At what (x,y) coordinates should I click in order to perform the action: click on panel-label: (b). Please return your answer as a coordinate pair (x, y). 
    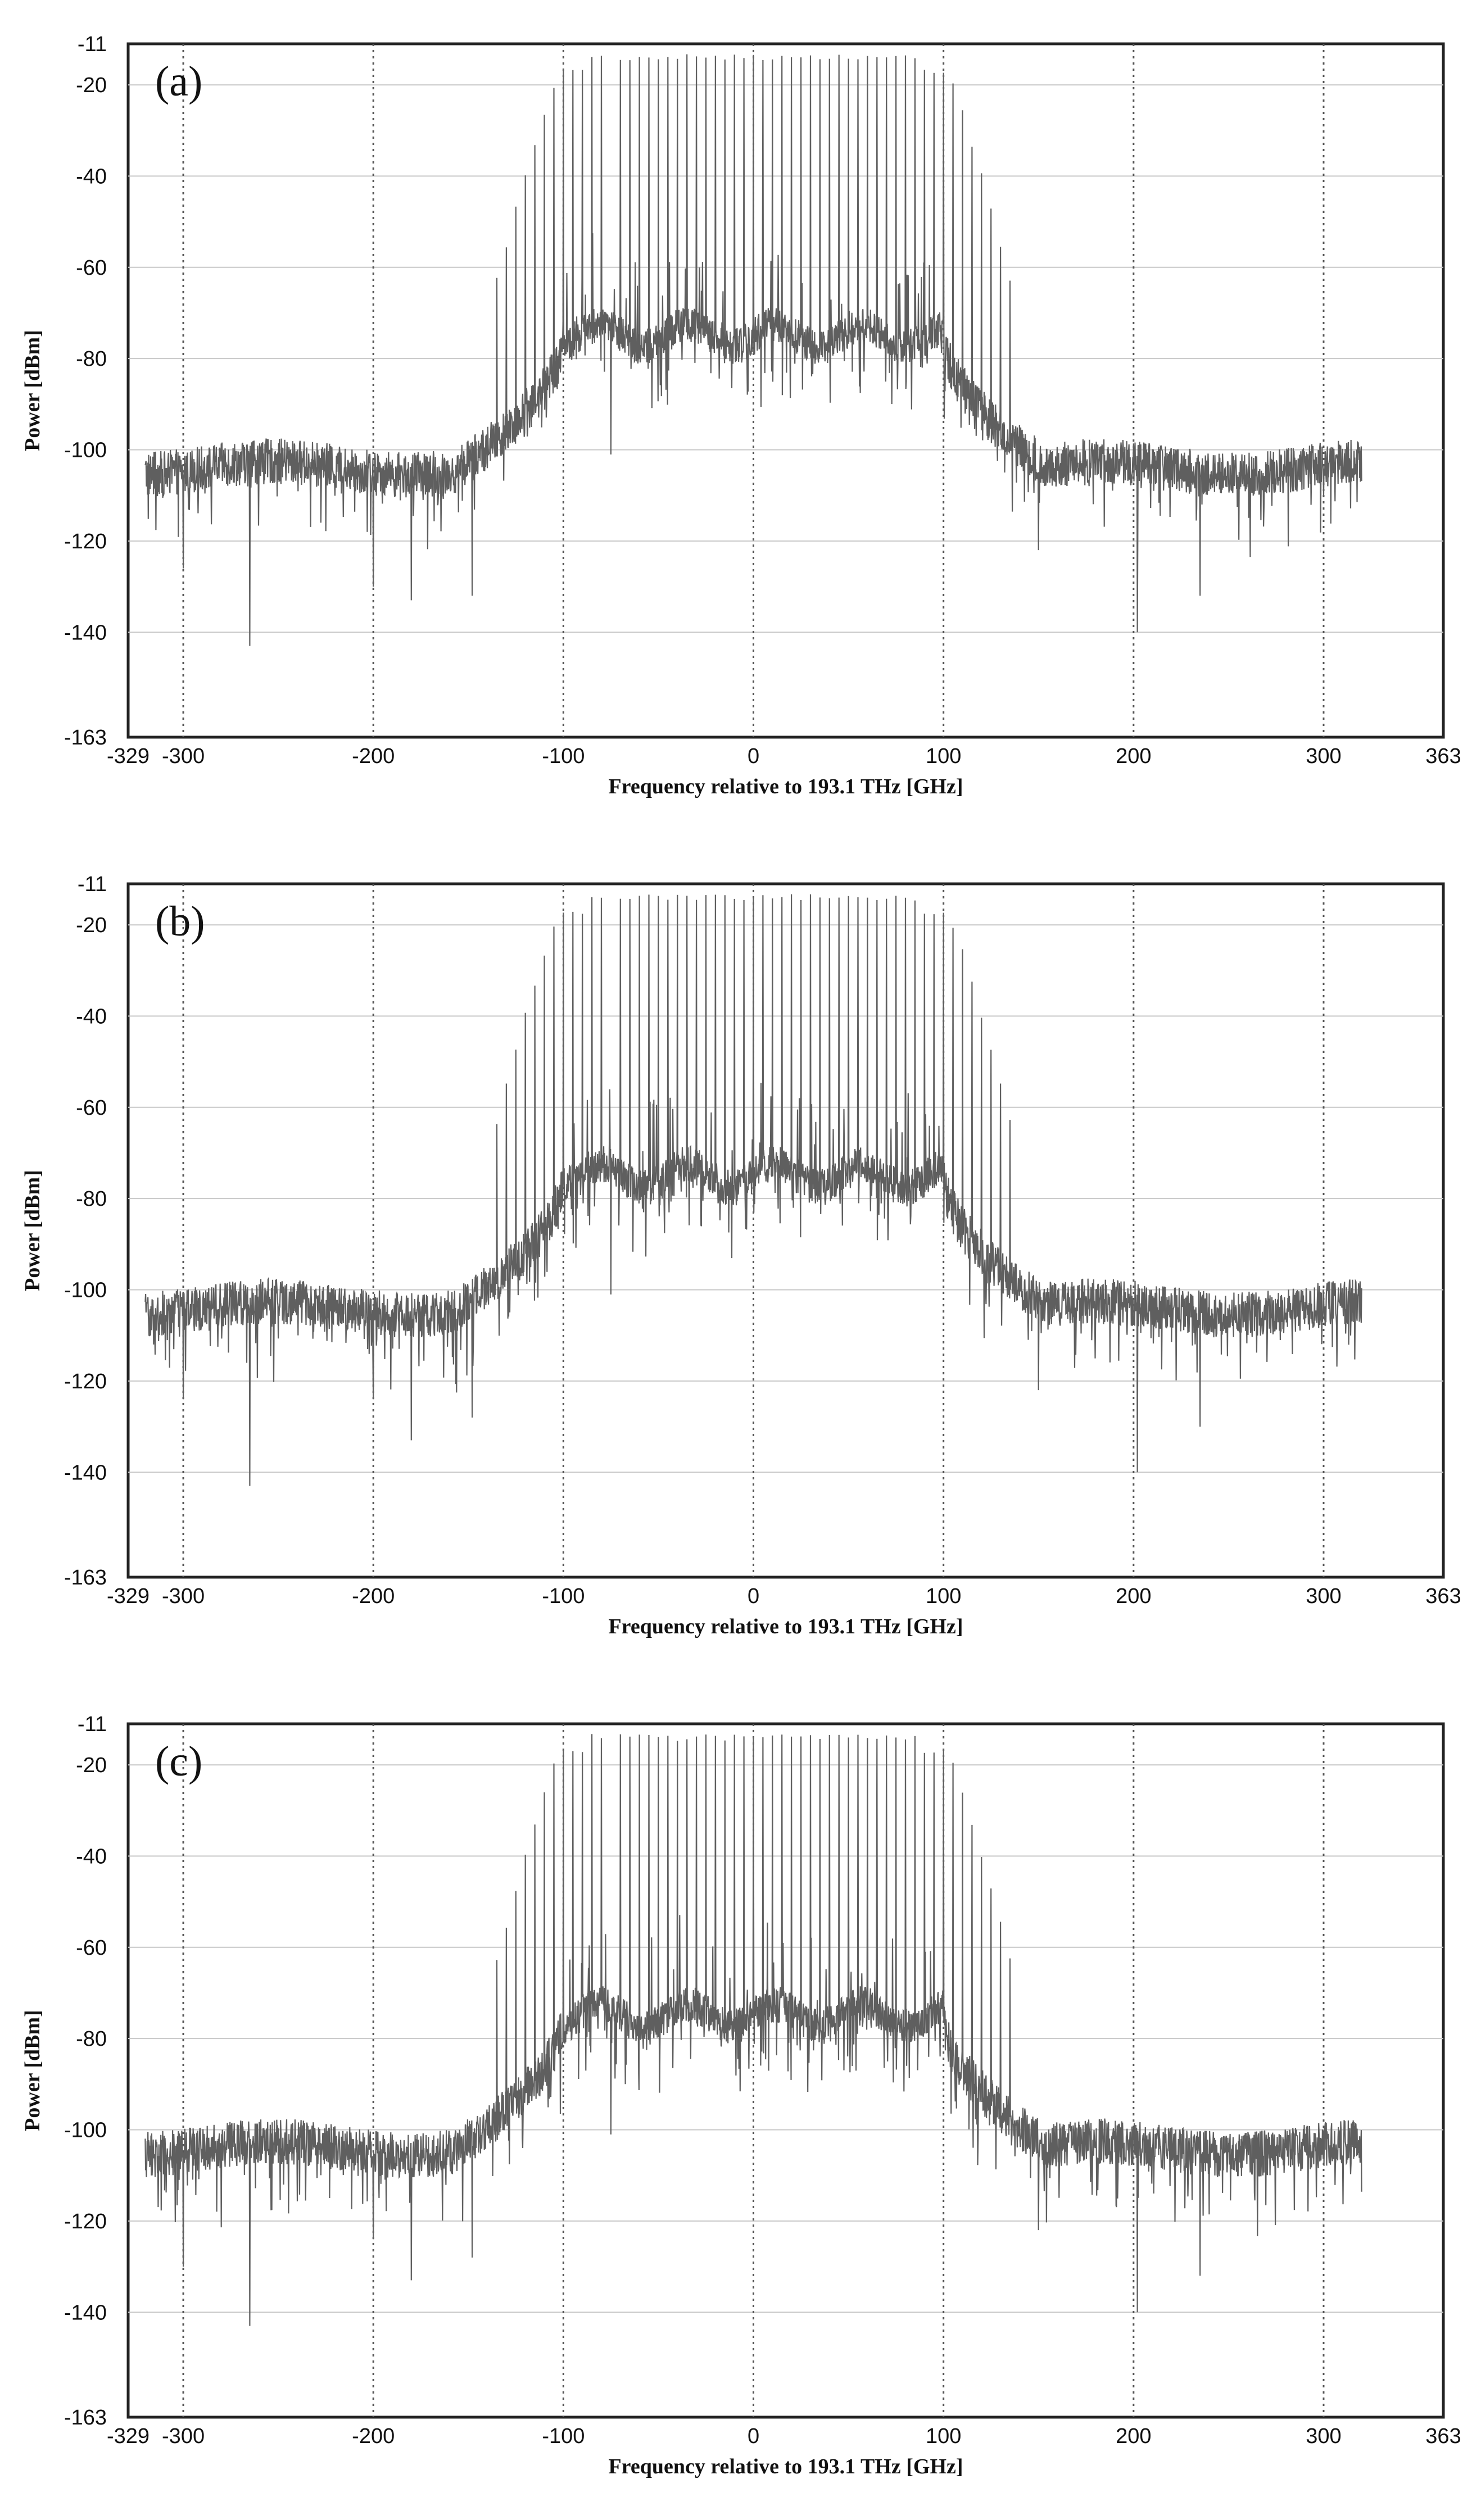
    Looking at the image, I should click on (180, 921).